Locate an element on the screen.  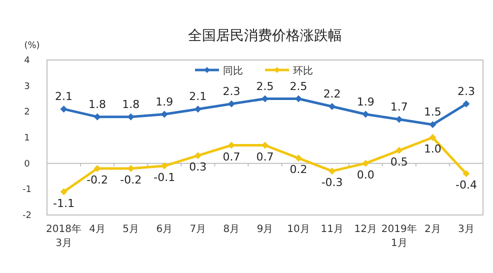
x-tick-label: 11月 is located at coordinates (332, 229).